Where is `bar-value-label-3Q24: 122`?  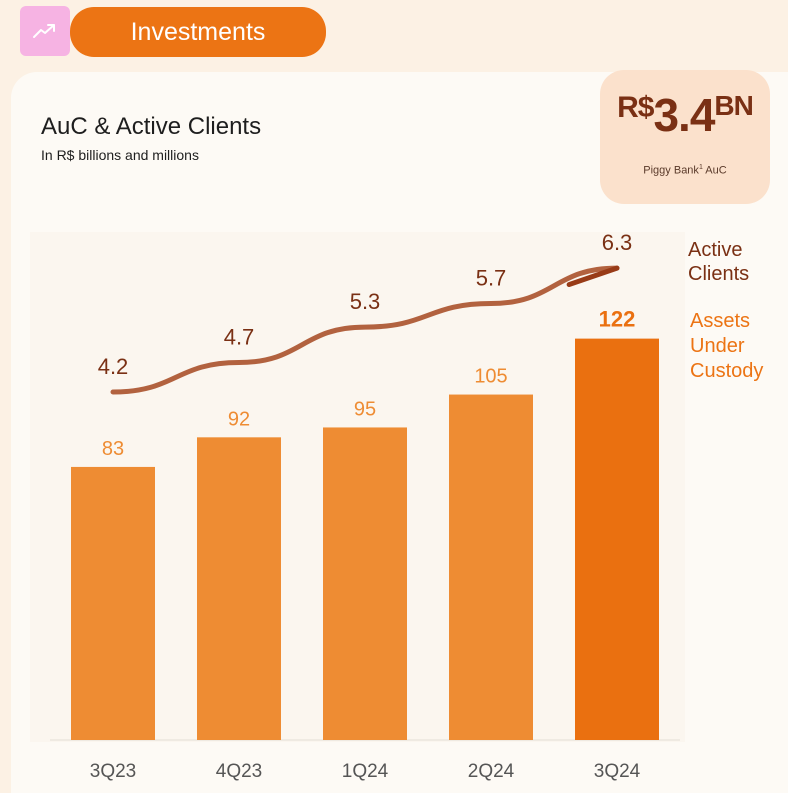
bar-value-label-3Q24: 122 is located at coordinates (617, 319).